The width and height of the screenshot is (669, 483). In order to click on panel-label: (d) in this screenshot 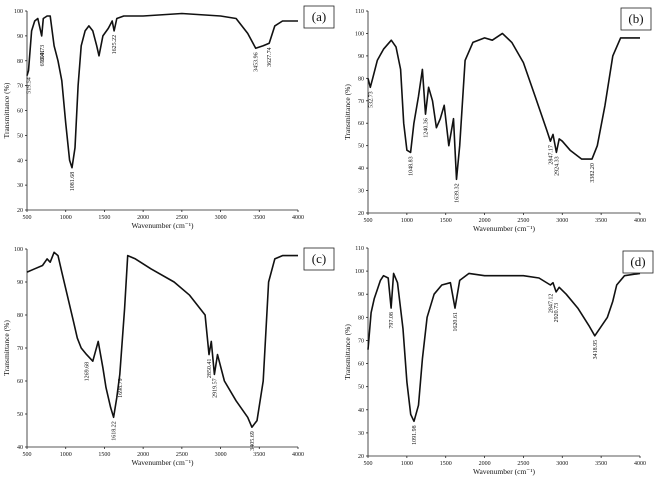, I will do `click(637, 261)`.